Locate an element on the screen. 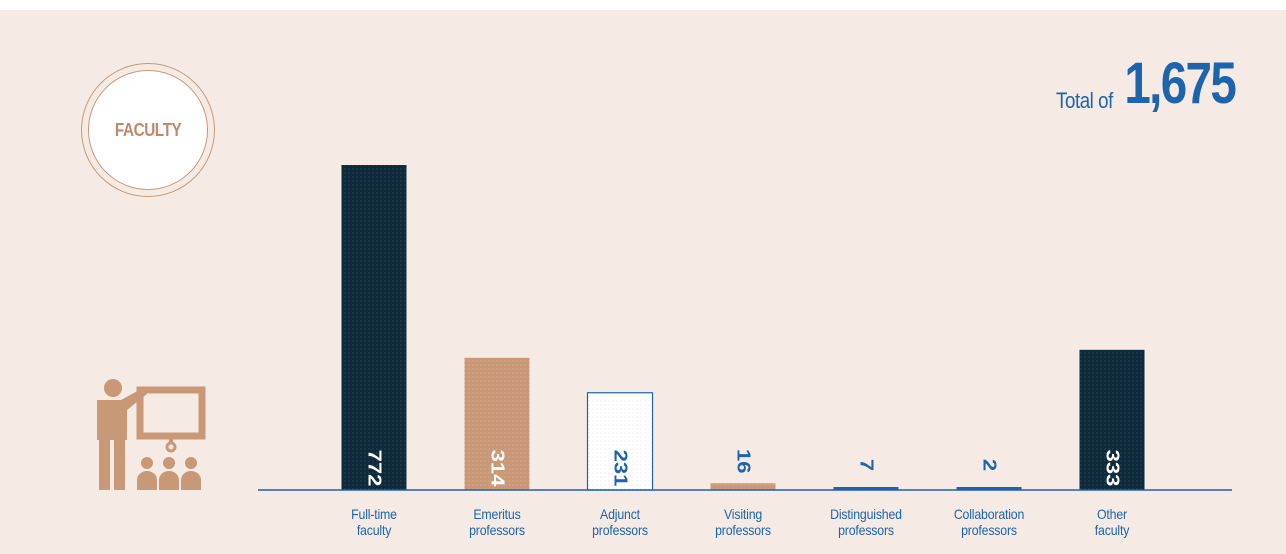 The image size is (1286, 554). x-tick-label-4: Distinguished professors is located at coordinates (866, 522).